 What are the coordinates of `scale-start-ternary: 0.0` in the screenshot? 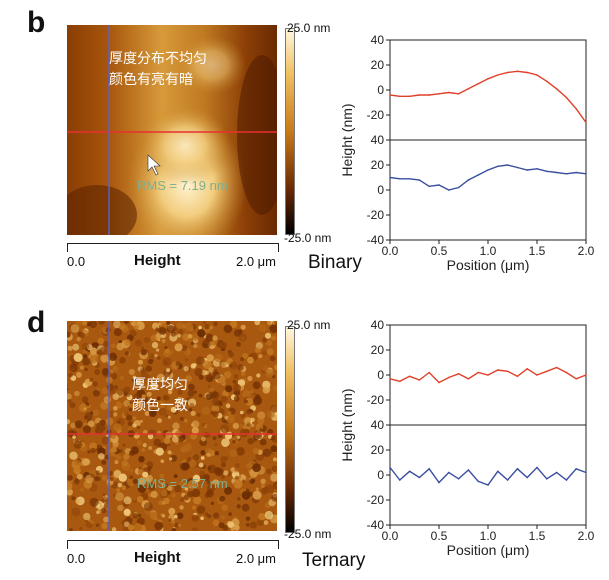 It's located at (76, 558).